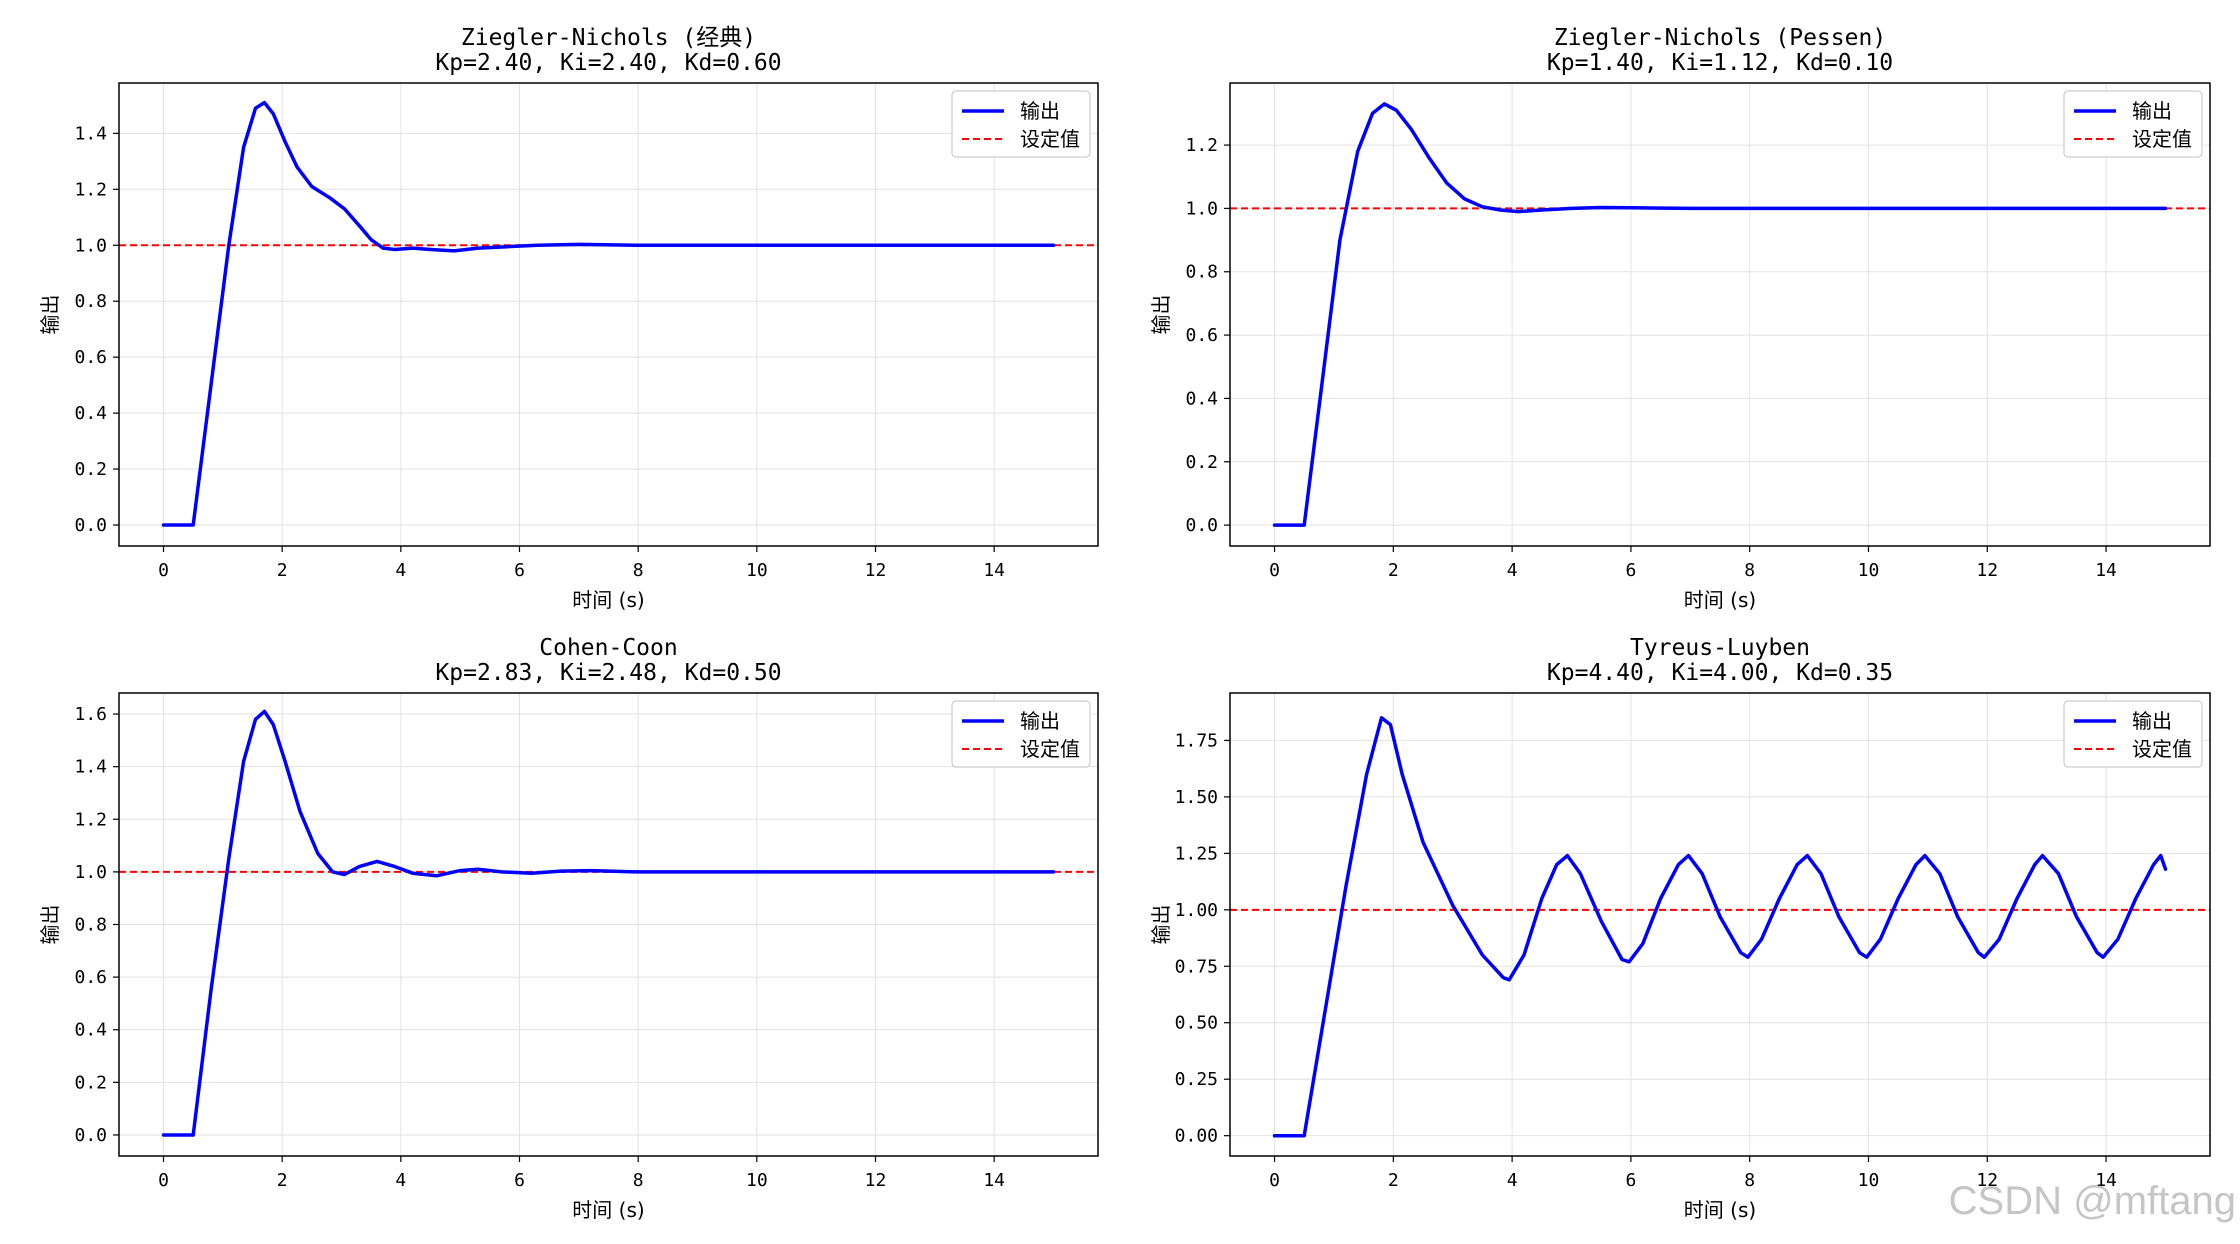  What do you see at coordinates (2092, 1201) in the screenshot?
I see `watermark: CSDN @mftang` at bounding box center [2092, 1201].